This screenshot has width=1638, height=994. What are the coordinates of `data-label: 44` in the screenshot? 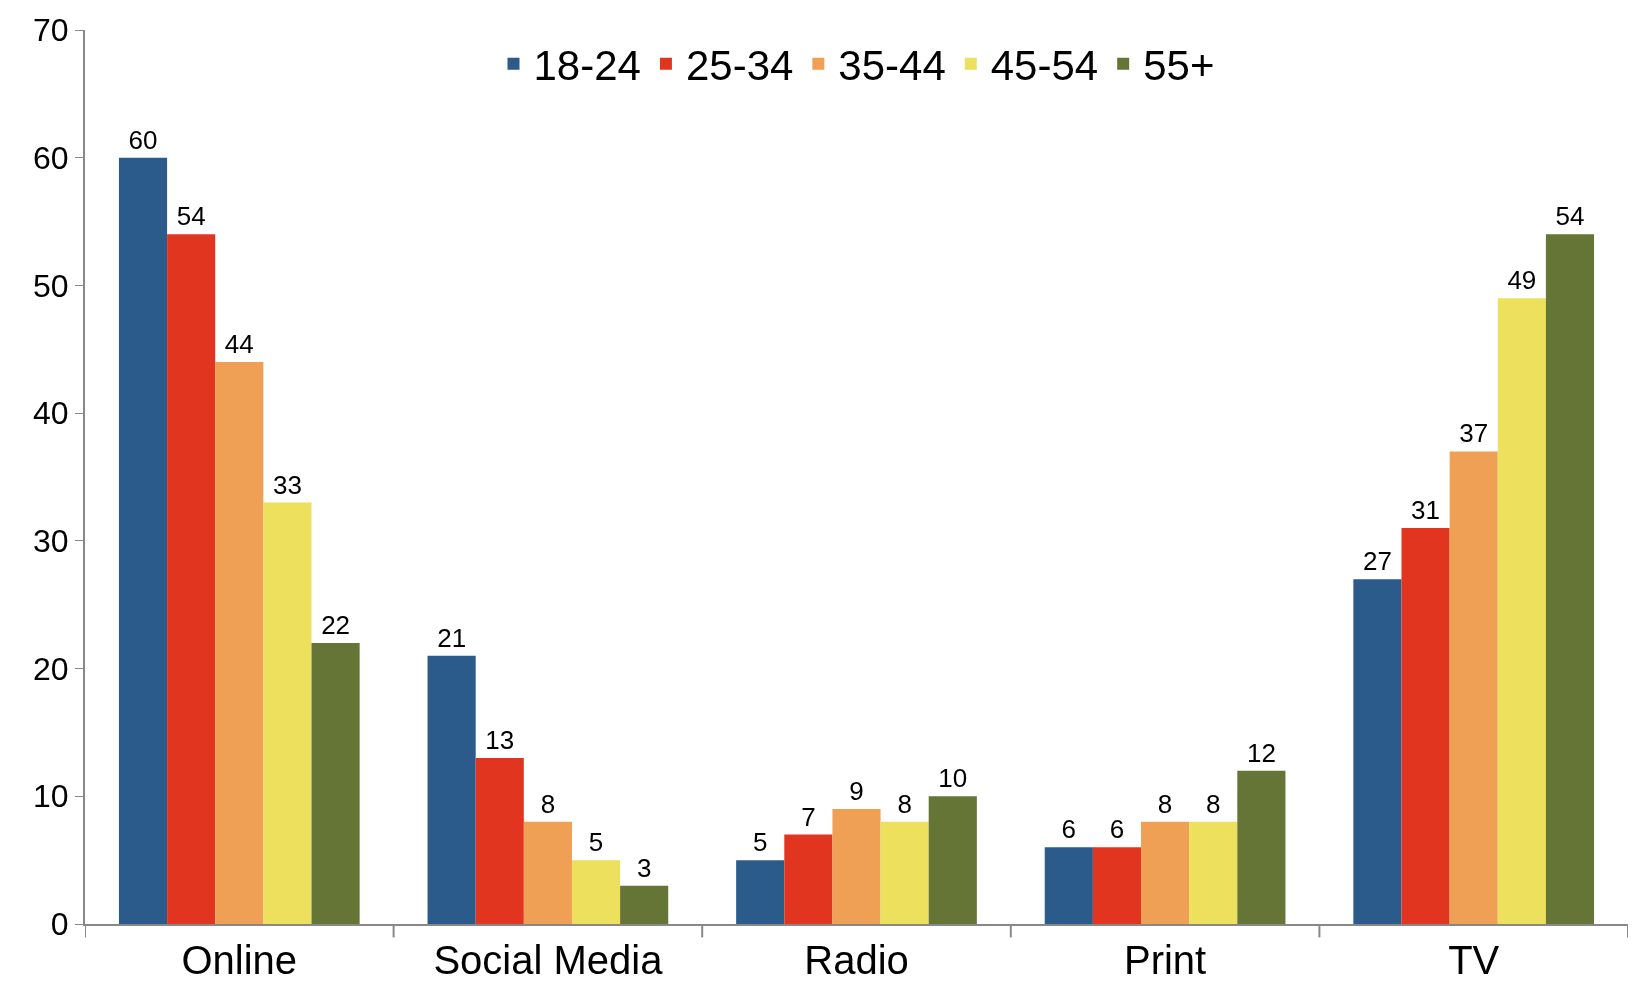 It's located at (239, 344).